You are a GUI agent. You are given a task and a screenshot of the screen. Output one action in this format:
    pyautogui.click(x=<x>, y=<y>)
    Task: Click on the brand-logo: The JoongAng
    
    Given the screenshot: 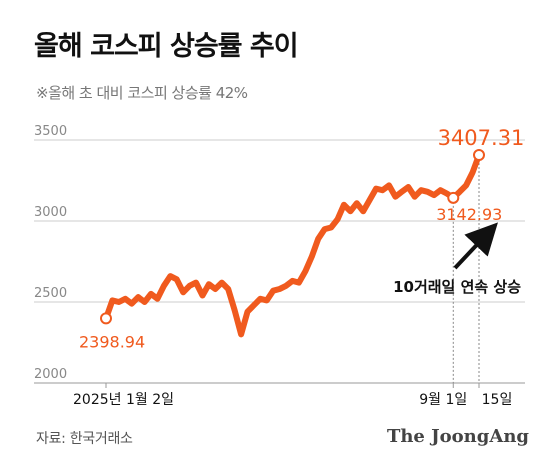 What is the action you would take?
    pyautogui.click(x=457, y=436)
    